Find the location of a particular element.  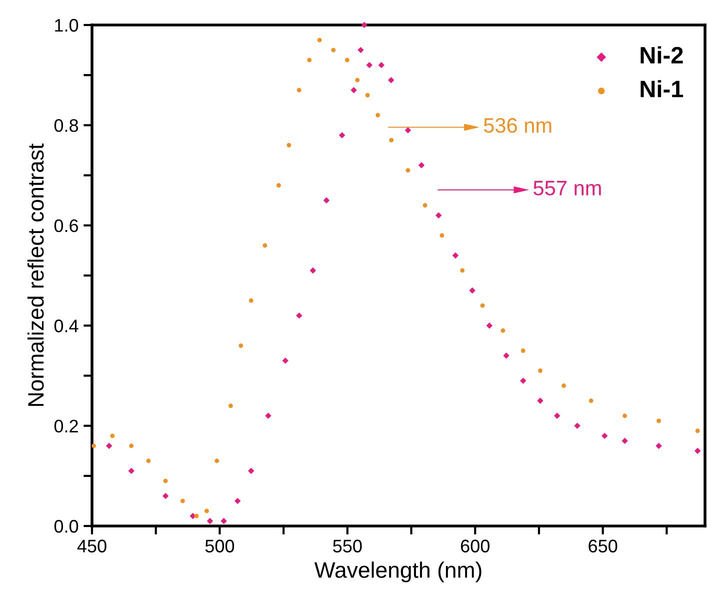

x-tick-label: 450 is located at coordinates (91, 546).